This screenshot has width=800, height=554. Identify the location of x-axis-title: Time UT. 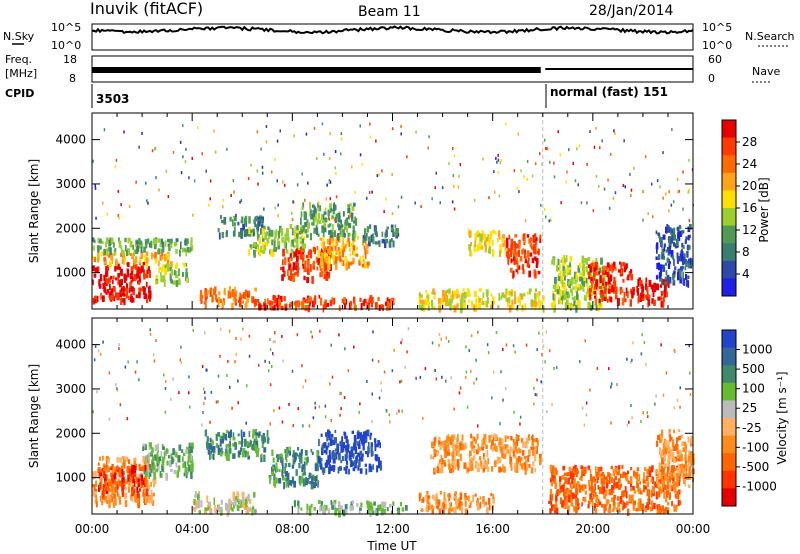
(391, 546).